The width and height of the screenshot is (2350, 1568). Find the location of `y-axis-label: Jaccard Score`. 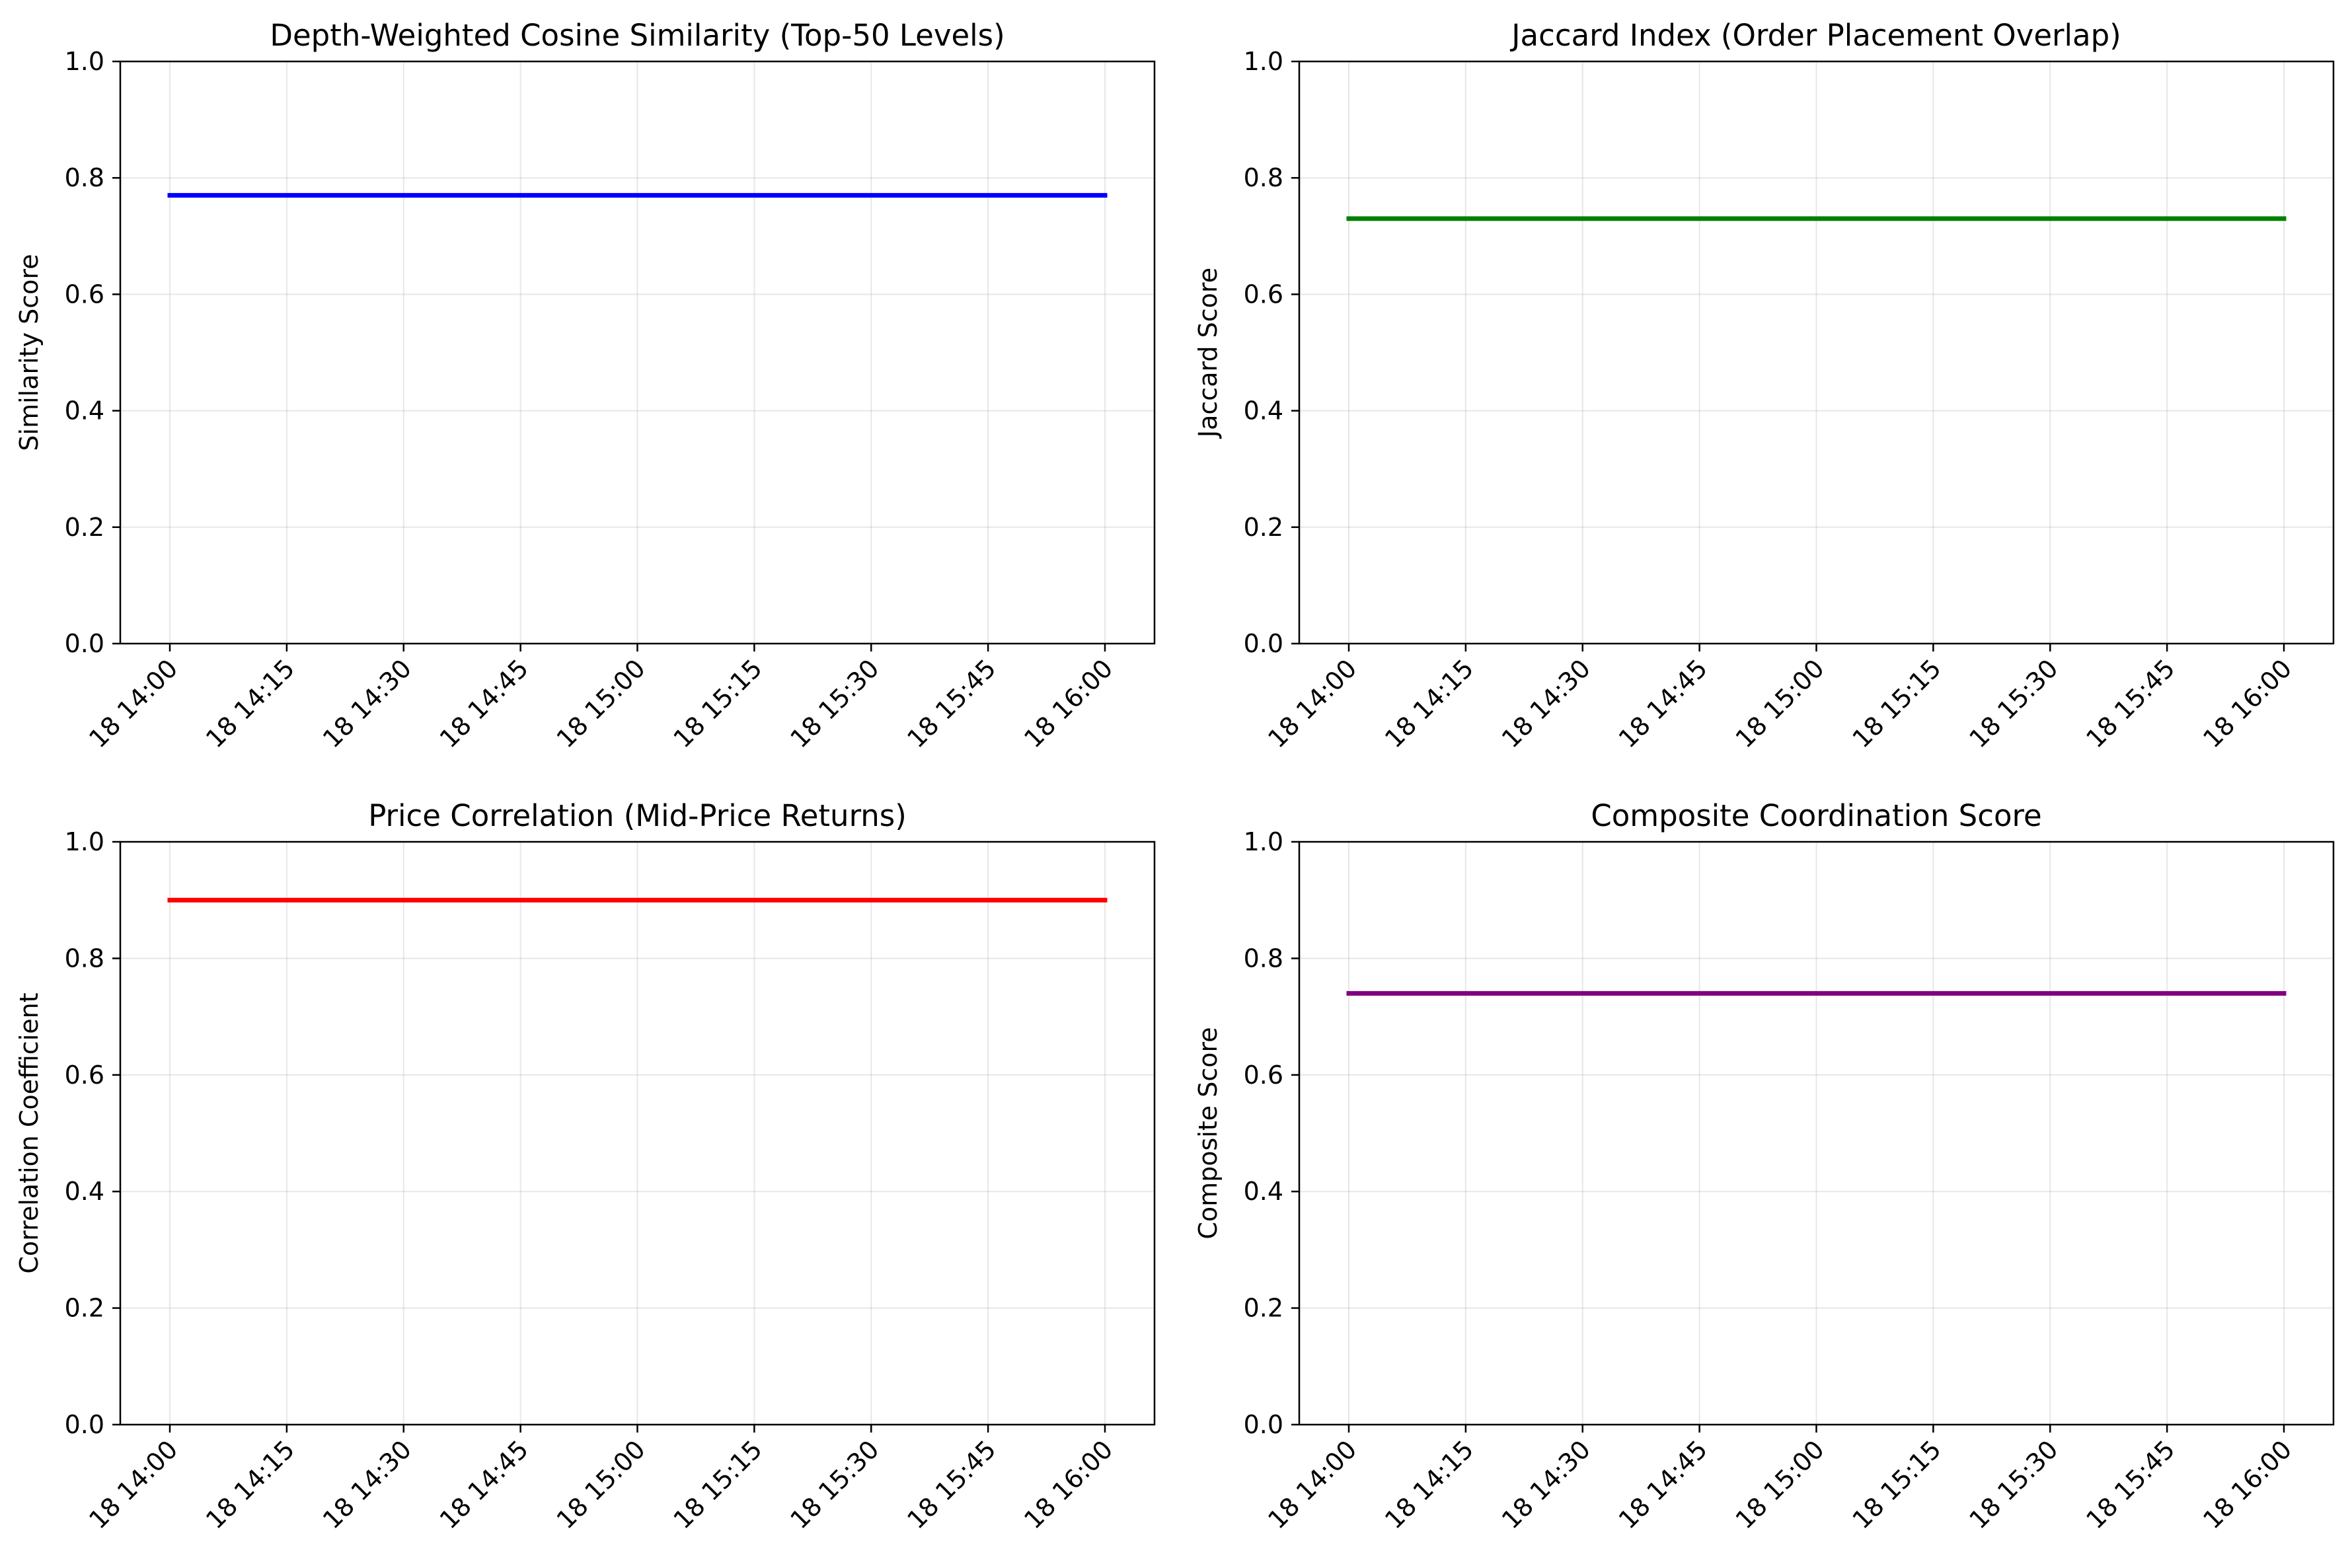

y-axis-label: Jaccard Score is located at coordinates (1208, 353).